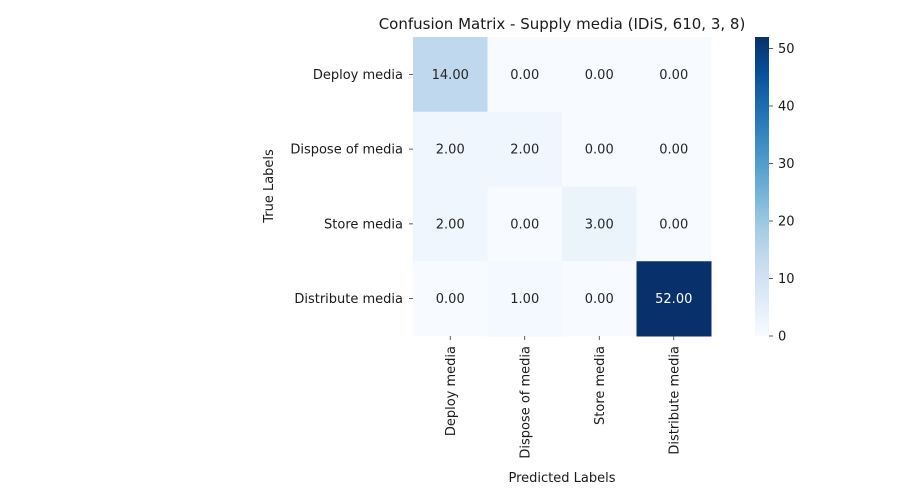  Describe the element at coordinates (786, 49) in the screenshot. I see `colorbar-tick-label-5: 50` at that location.